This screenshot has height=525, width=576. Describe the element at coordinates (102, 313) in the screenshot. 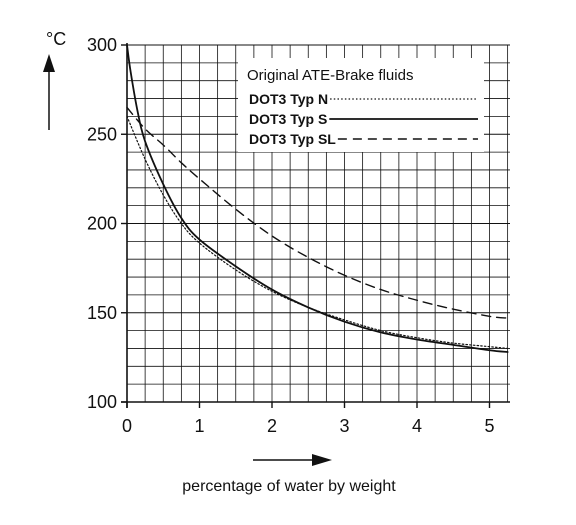

I see `y-tick-label: 150` at that location.